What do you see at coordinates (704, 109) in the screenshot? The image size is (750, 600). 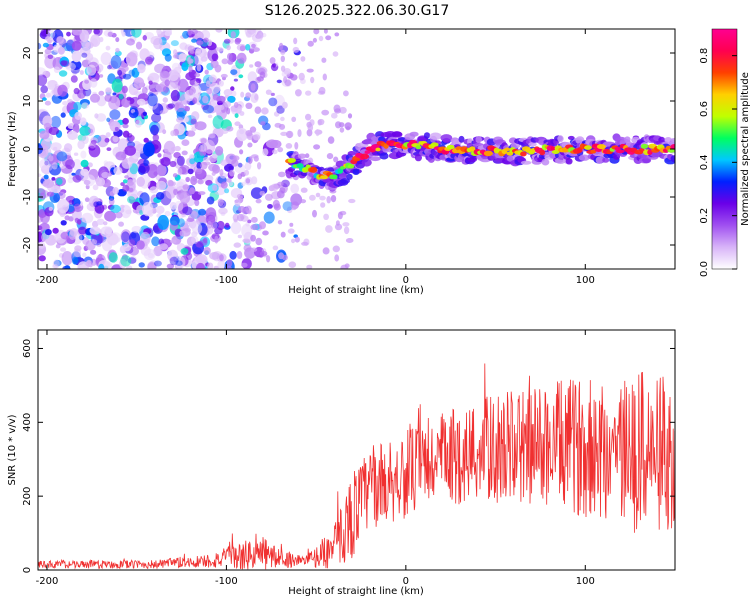 I see `colorbar-tick-label: 0.6` at bounding box center [704, 109].